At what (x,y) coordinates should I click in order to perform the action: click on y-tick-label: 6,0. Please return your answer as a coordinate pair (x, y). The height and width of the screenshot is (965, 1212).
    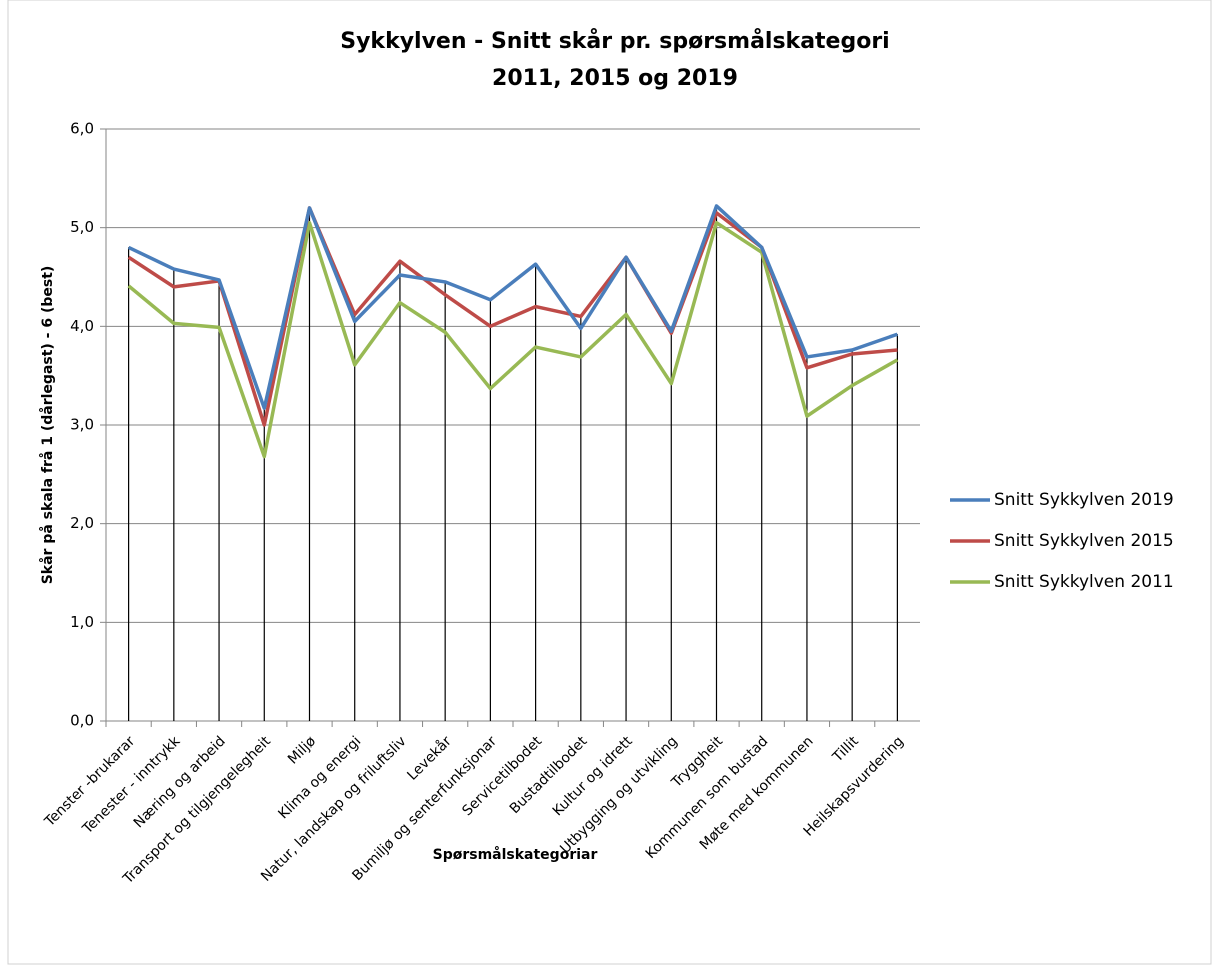
    Looking at the image, I should click on (82, 129).